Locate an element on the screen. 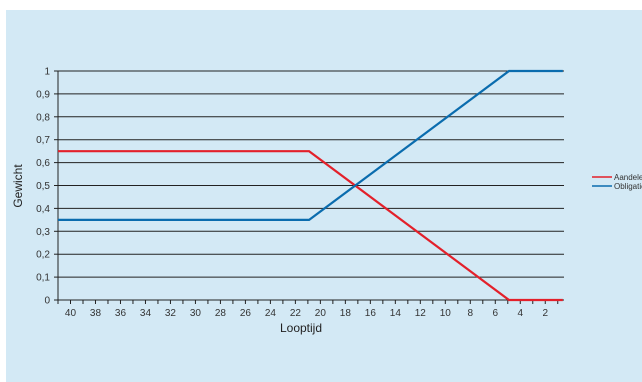 Image resolution: width=642 pixels, height=382 pixels. y-tick-label: 0,6 is located at coordinates (43, 163).